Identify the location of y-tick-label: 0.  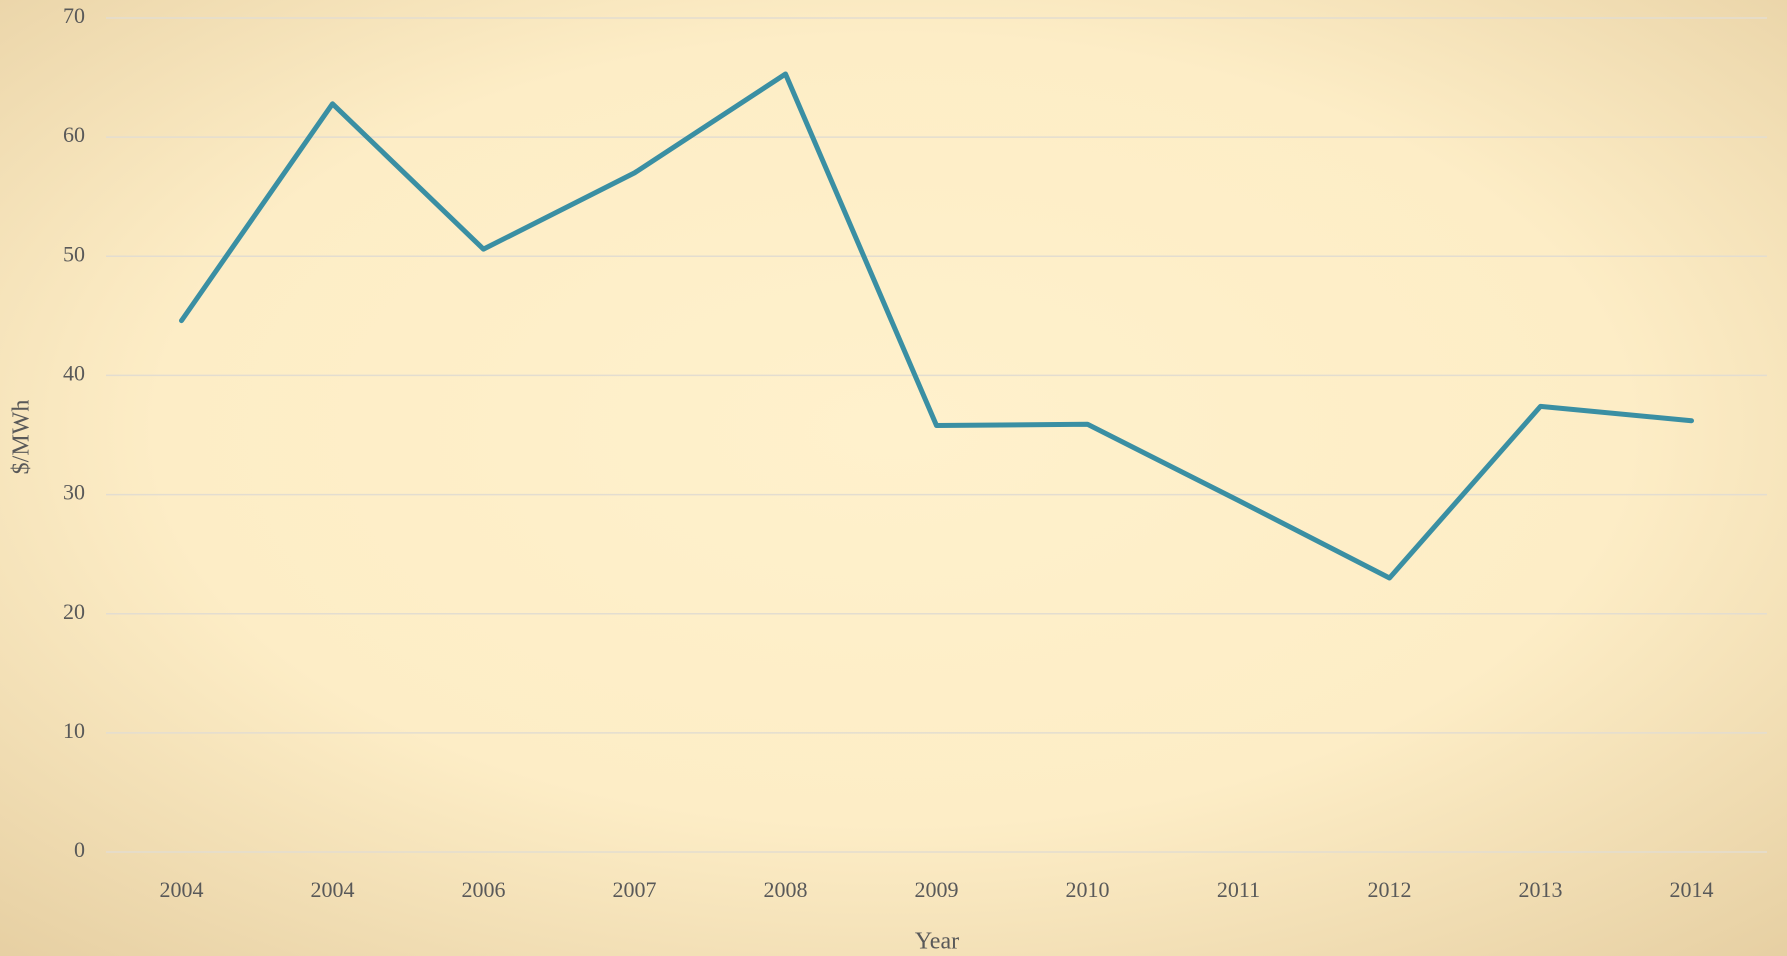
(79, 849).